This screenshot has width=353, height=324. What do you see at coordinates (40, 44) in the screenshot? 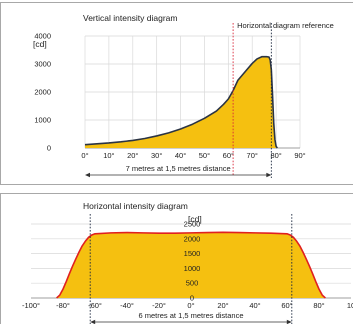
I see `vertical-chart-ylabel: [cd]` at bounding box center [40, 44].